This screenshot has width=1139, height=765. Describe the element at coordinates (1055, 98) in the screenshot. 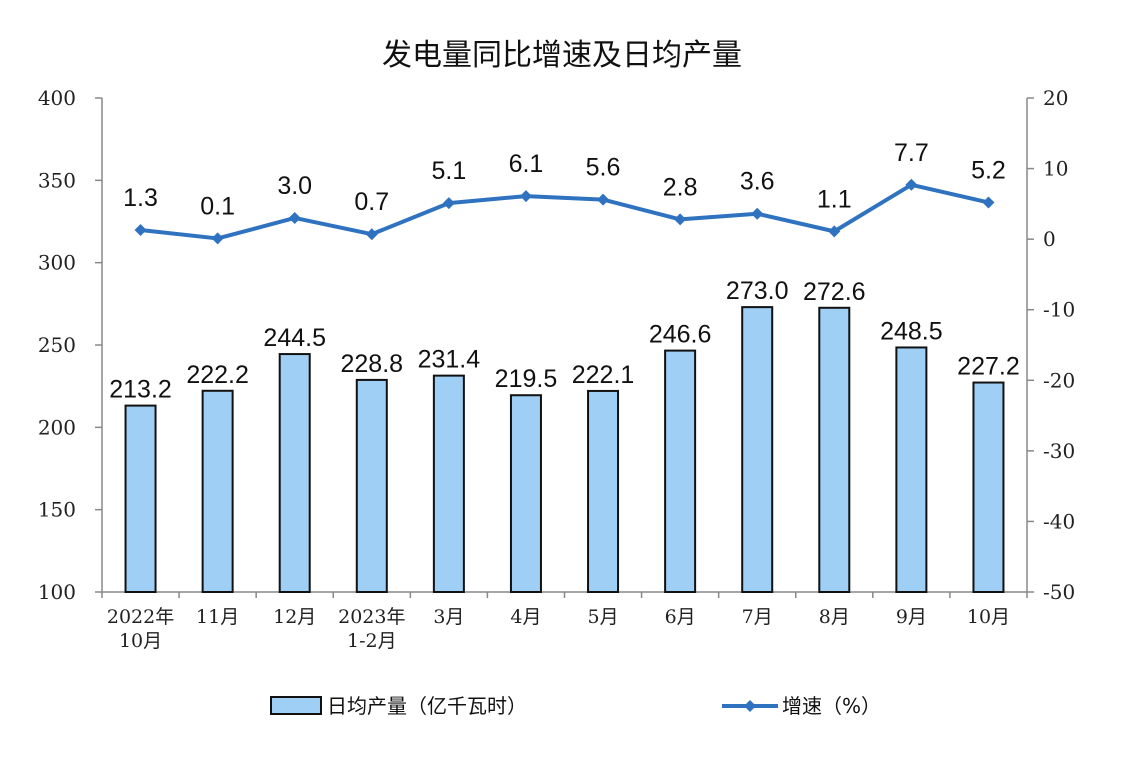

I see `y-right-tick-label: 20` at that location.